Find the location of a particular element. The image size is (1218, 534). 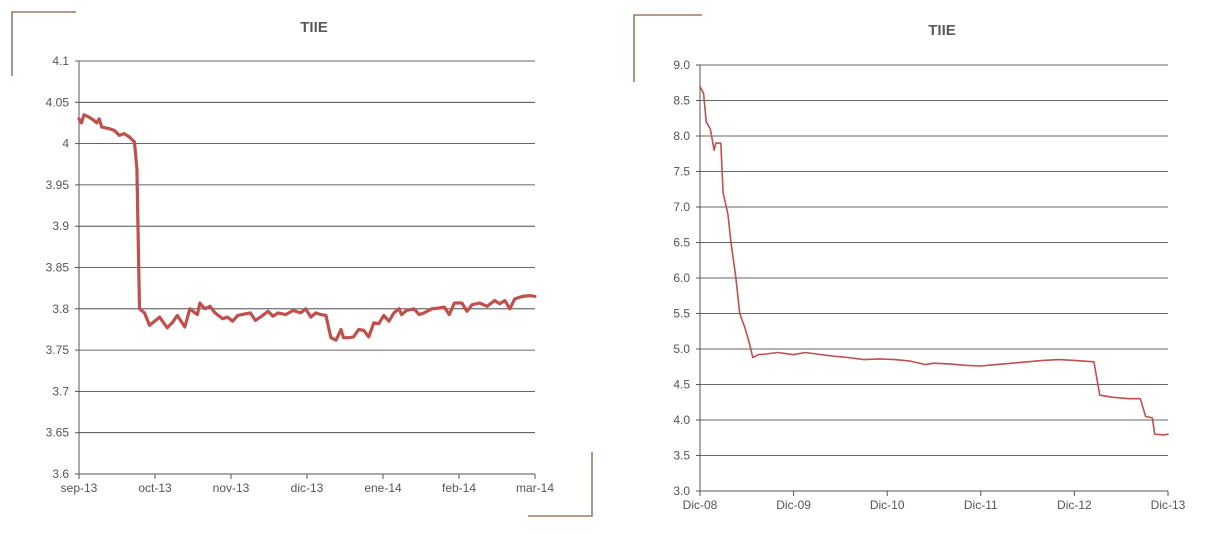

y-tick-label: 7.0 is located at coordinates (681, 207).